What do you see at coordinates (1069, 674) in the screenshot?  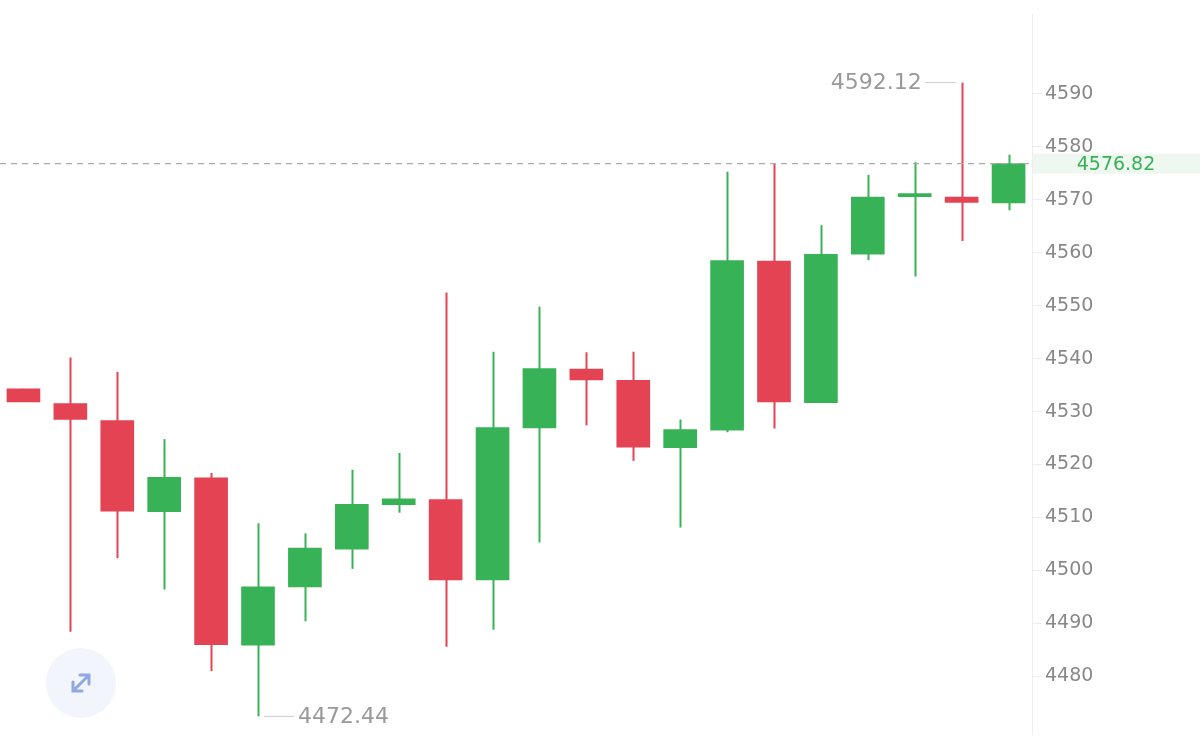 I see `y-tick-label: 4480` at bounding box center [1069, 674].